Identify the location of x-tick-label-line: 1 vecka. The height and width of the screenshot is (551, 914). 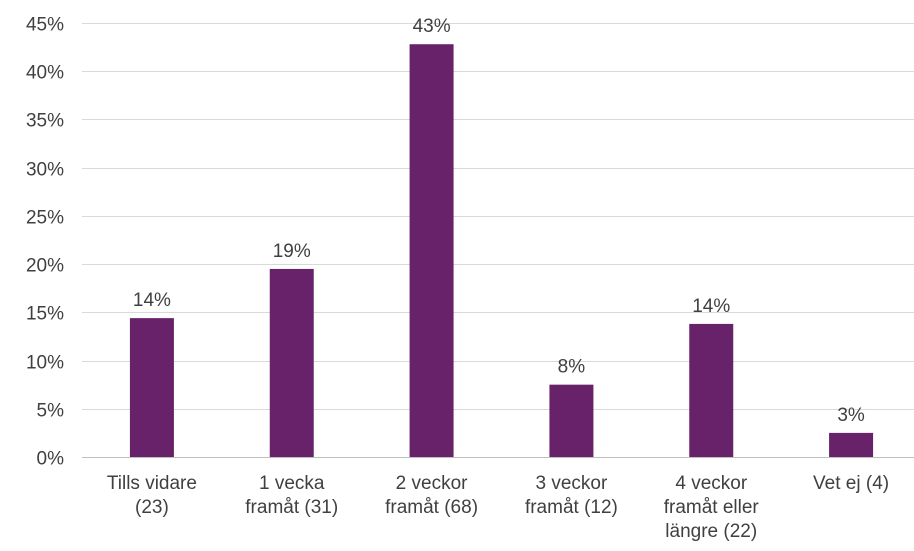
(292, 483).